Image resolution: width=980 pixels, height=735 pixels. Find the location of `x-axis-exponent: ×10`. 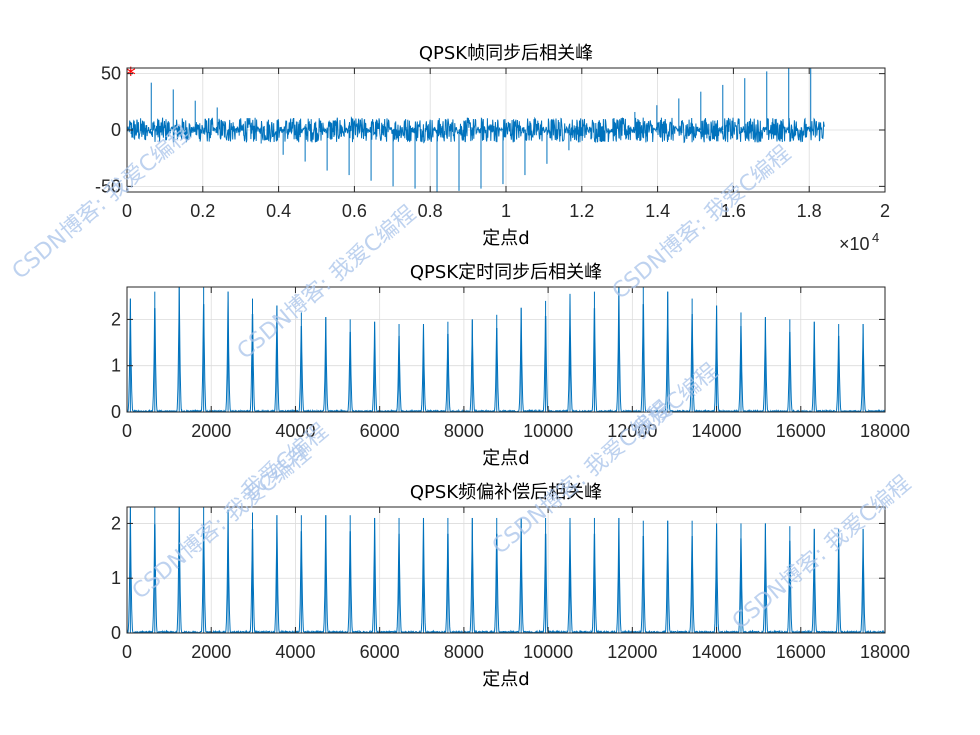

x-axis-exponent: ×10 is located at coordinates (854, 244).